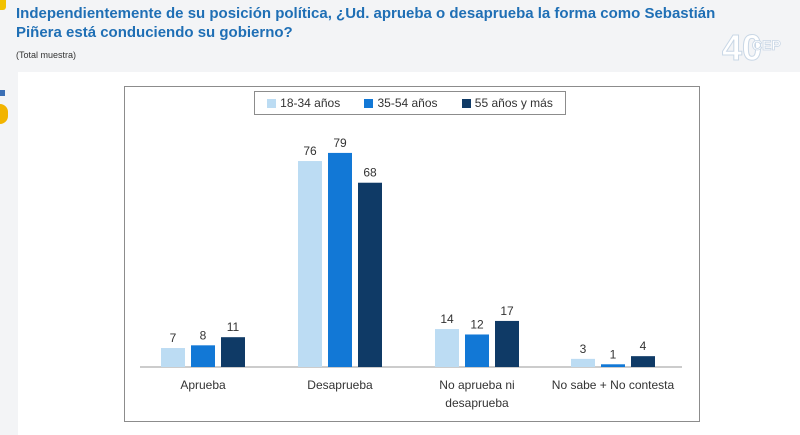 This screenshot has height=435, width=800. I want to click on cep-logo-icon: 40 CEP, so click(752, 48).